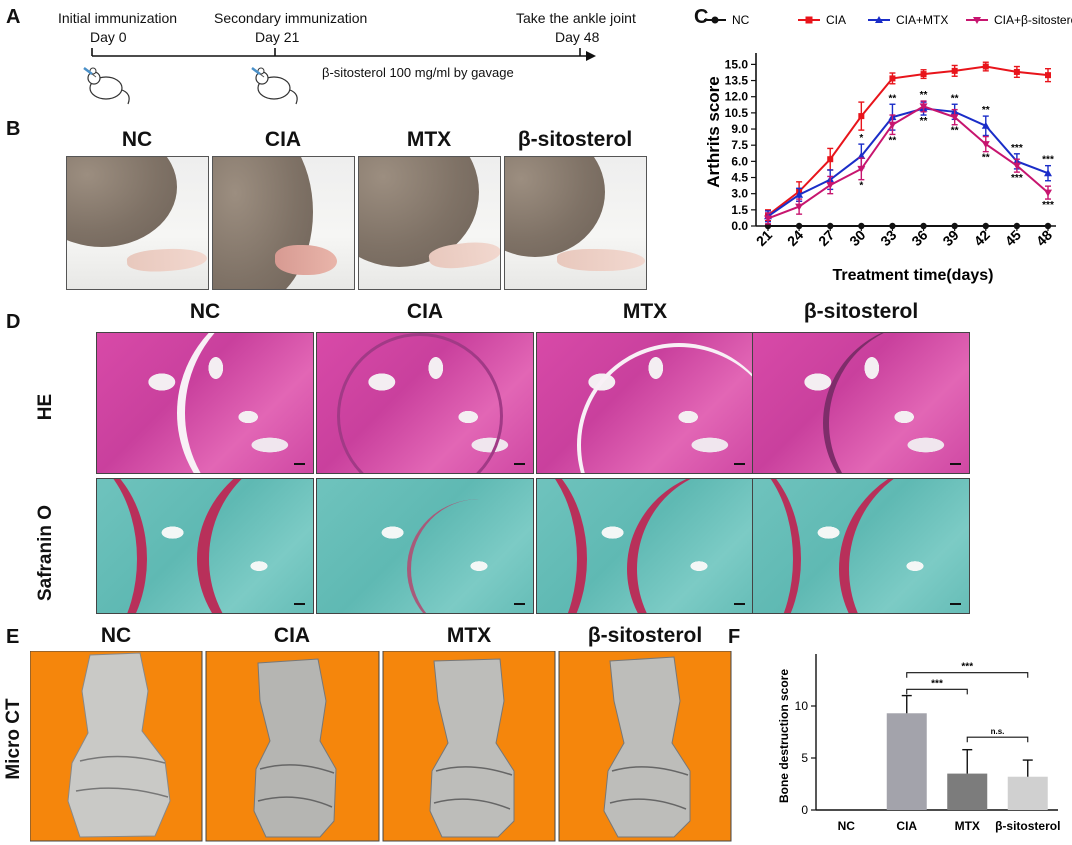 This screenshot has width=1072, height=845. I want to click on row-label-he: HE, so click(45, 407).